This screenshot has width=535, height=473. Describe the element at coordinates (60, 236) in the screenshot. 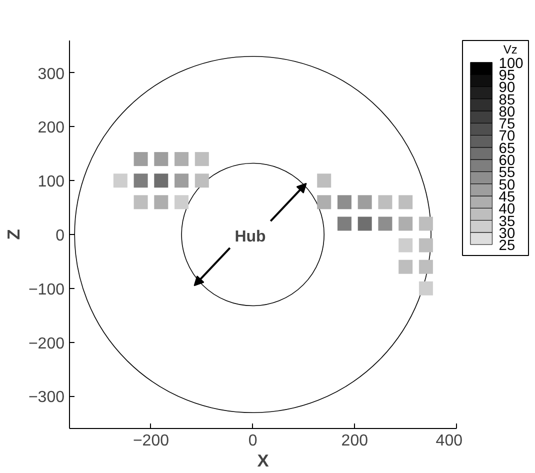

I see `y-tick-label: 0` at that location.